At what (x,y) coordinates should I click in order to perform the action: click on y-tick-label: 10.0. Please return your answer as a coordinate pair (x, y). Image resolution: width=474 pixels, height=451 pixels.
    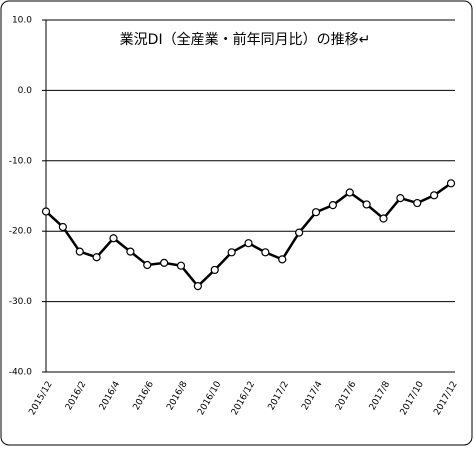
    Looking at the image, I should click on (22, 21).